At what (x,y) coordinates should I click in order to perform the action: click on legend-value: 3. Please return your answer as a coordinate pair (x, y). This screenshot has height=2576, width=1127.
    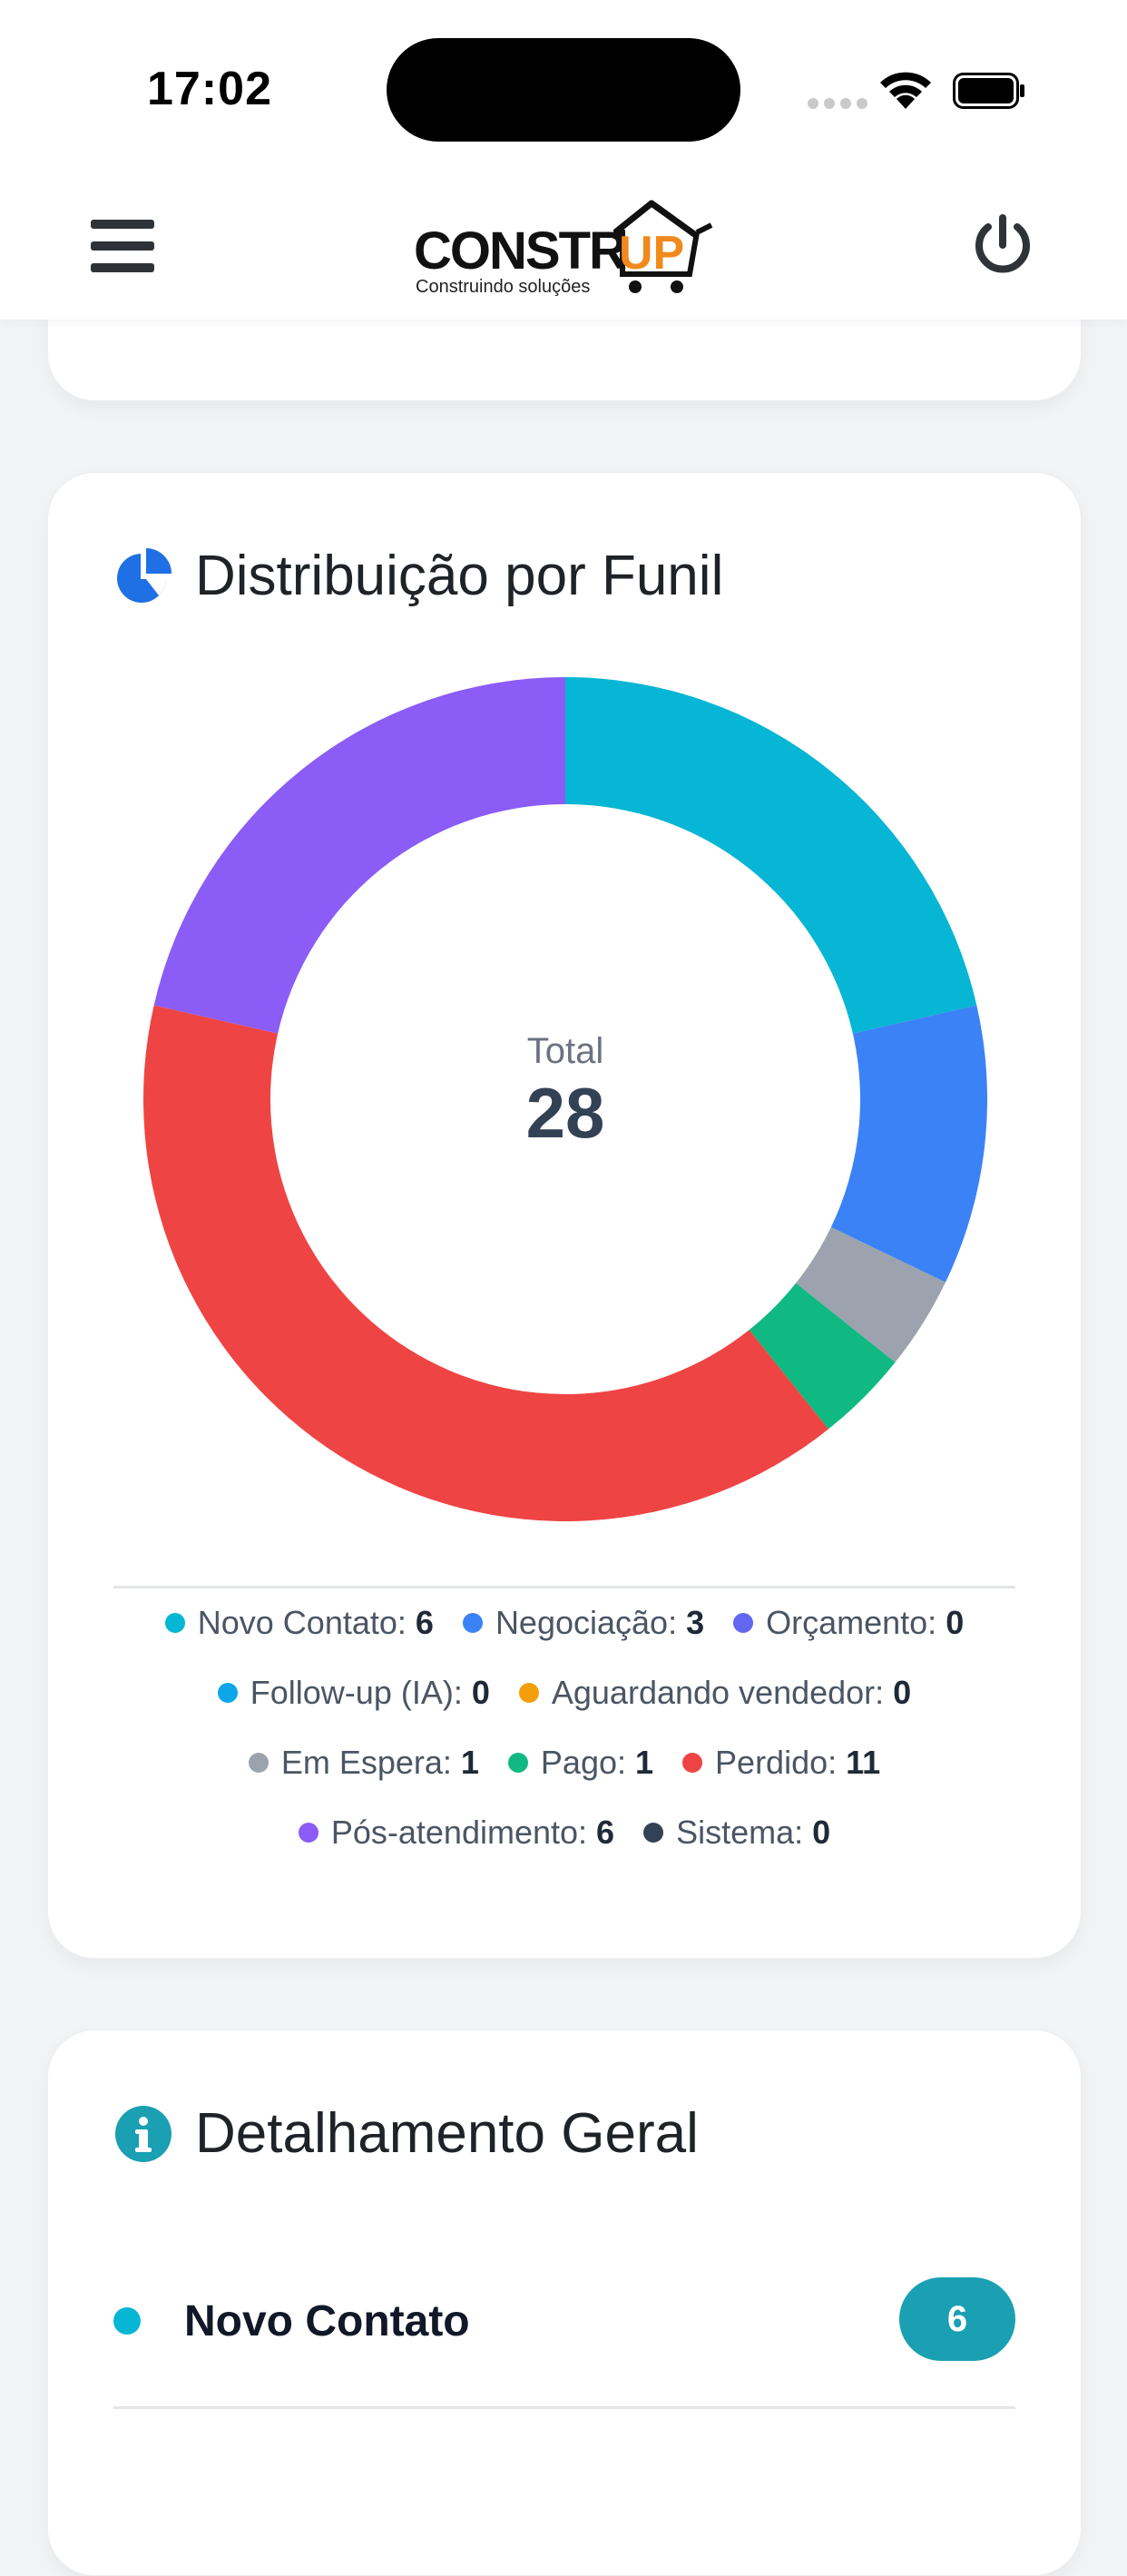
    Looking at the image, I should click on (695, 1622).